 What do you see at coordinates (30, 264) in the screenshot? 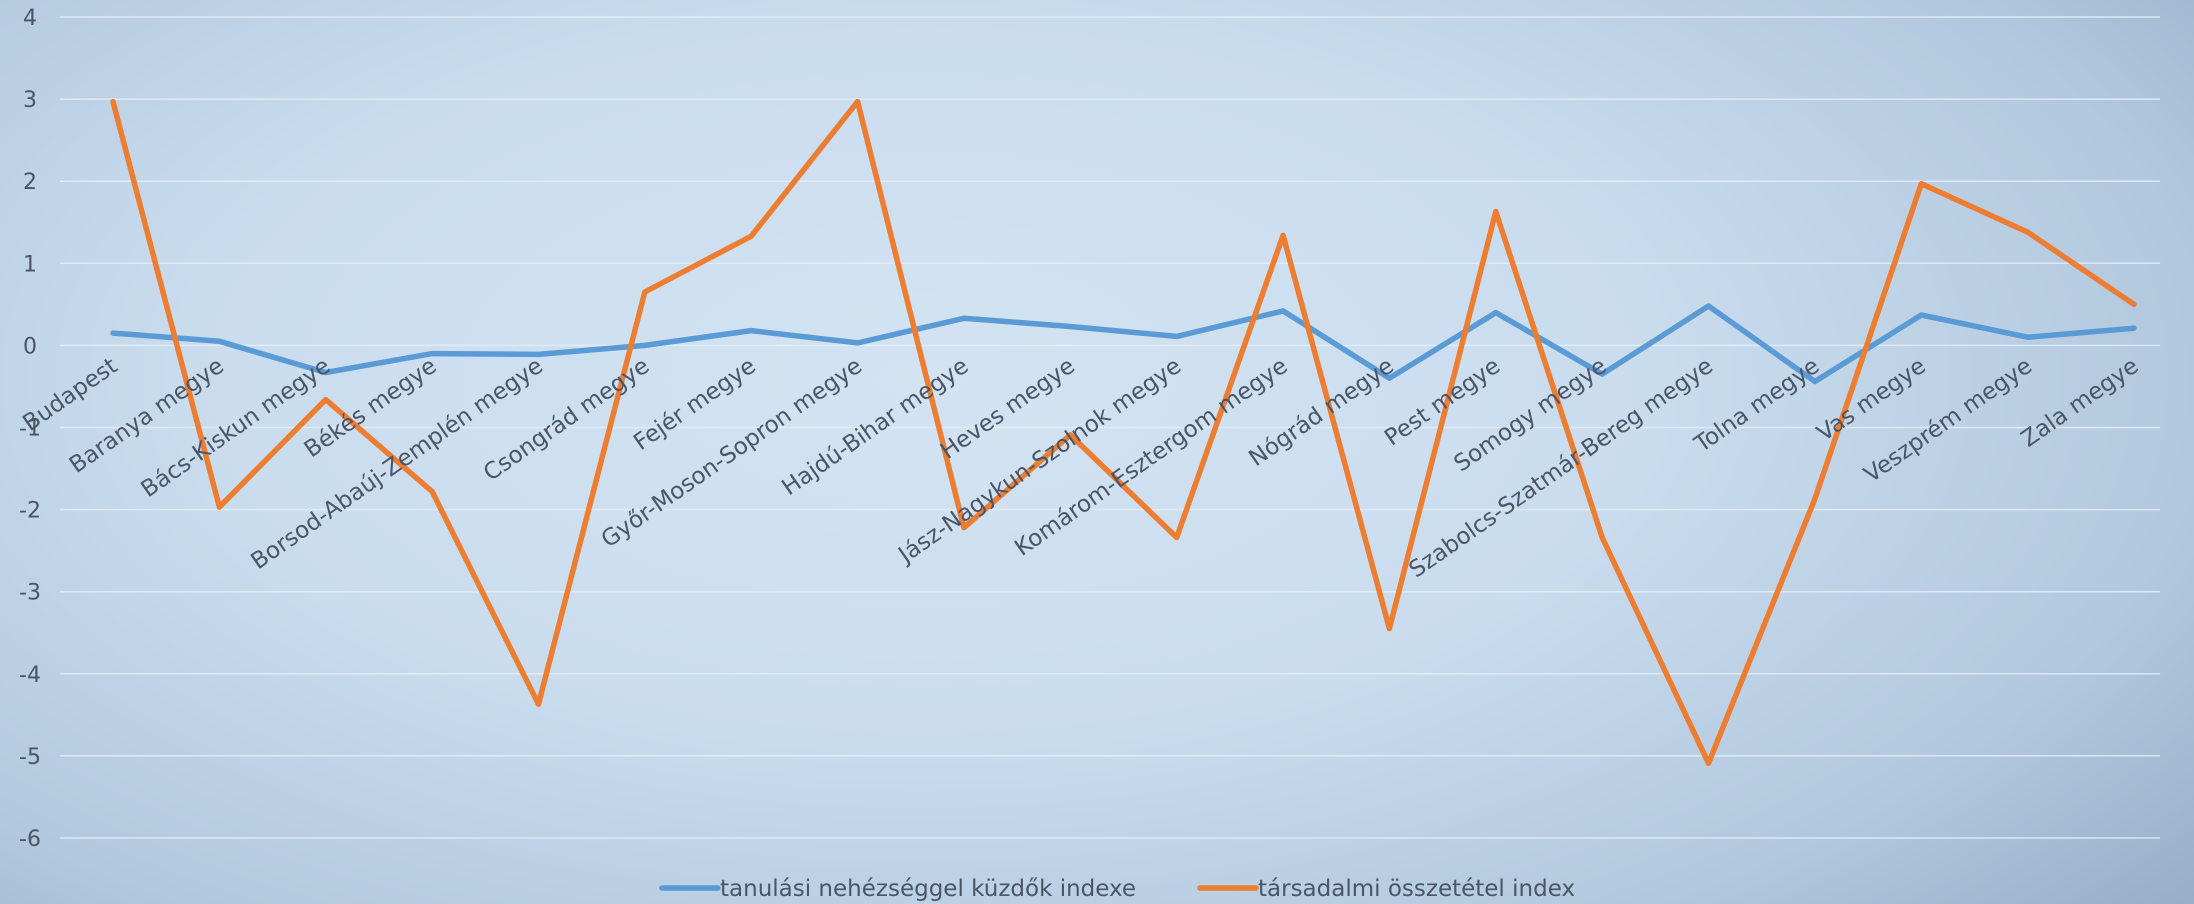
I see `y-tick-label: 1` at bounding box center [30, 264].